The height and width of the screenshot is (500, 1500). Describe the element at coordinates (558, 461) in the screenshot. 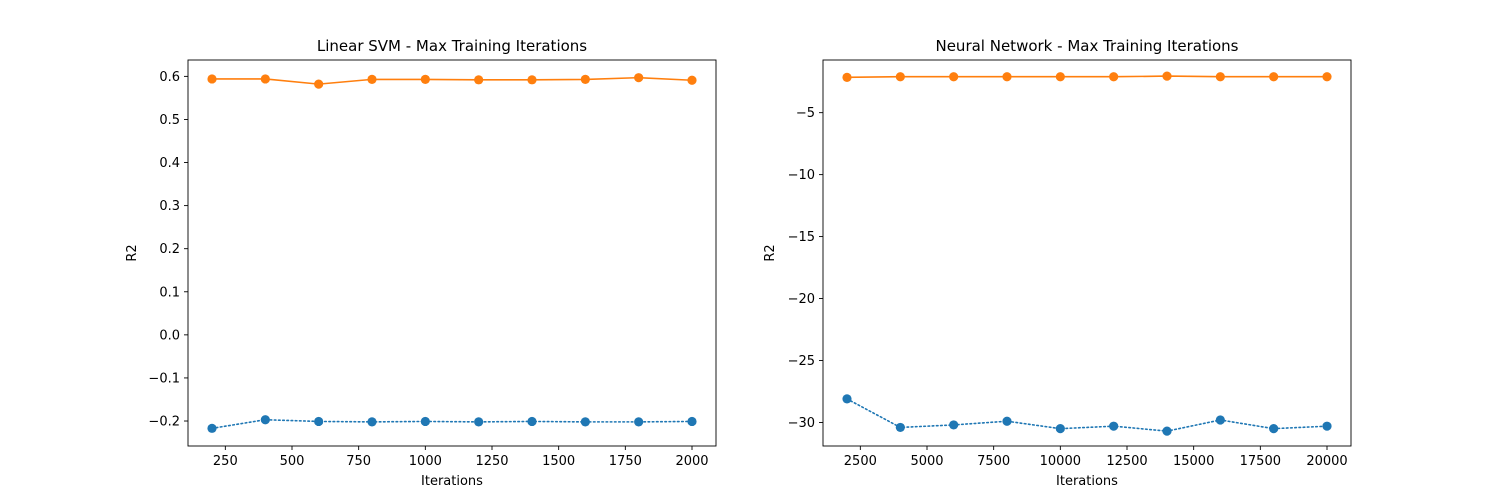

I see `svm-x-tick-label: 1500` at that location.